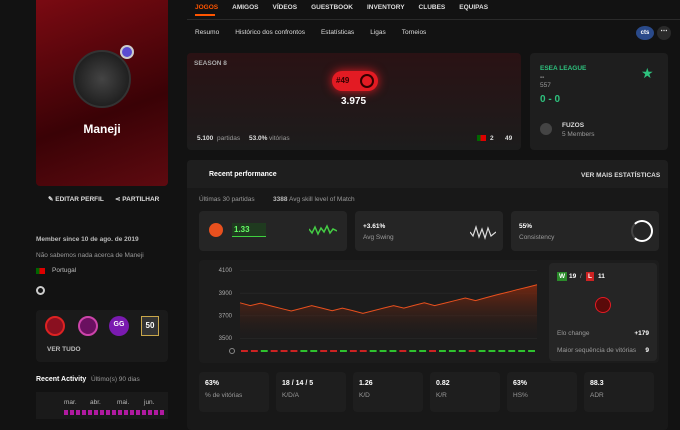 The width and height of the screenshot is (680, 430). I want to click on kd-card: 1.33, so click(273, 231).